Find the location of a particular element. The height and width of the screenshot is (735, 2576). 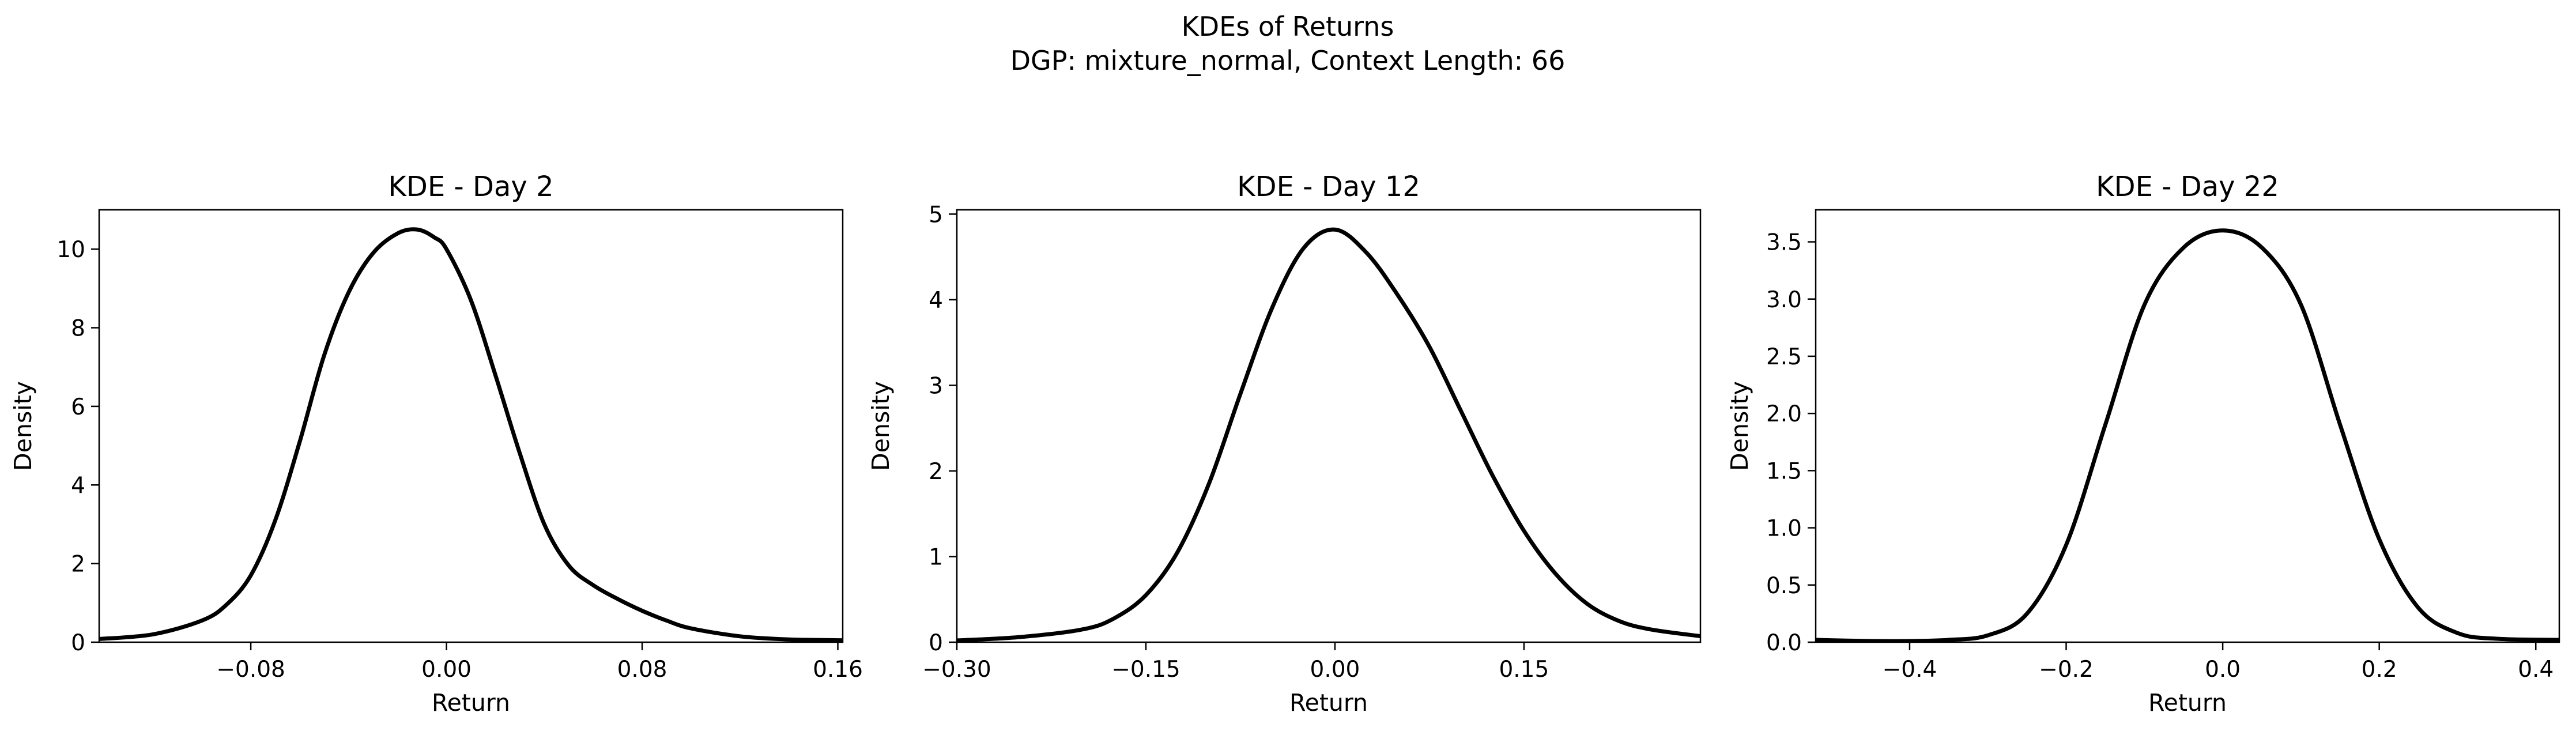

x-tick-label: −0.08 is located at coordinates (250, 670).